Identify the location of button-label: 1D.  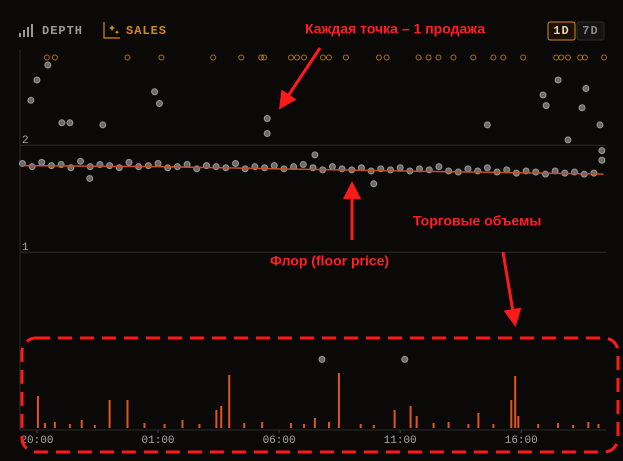
(561, 31).